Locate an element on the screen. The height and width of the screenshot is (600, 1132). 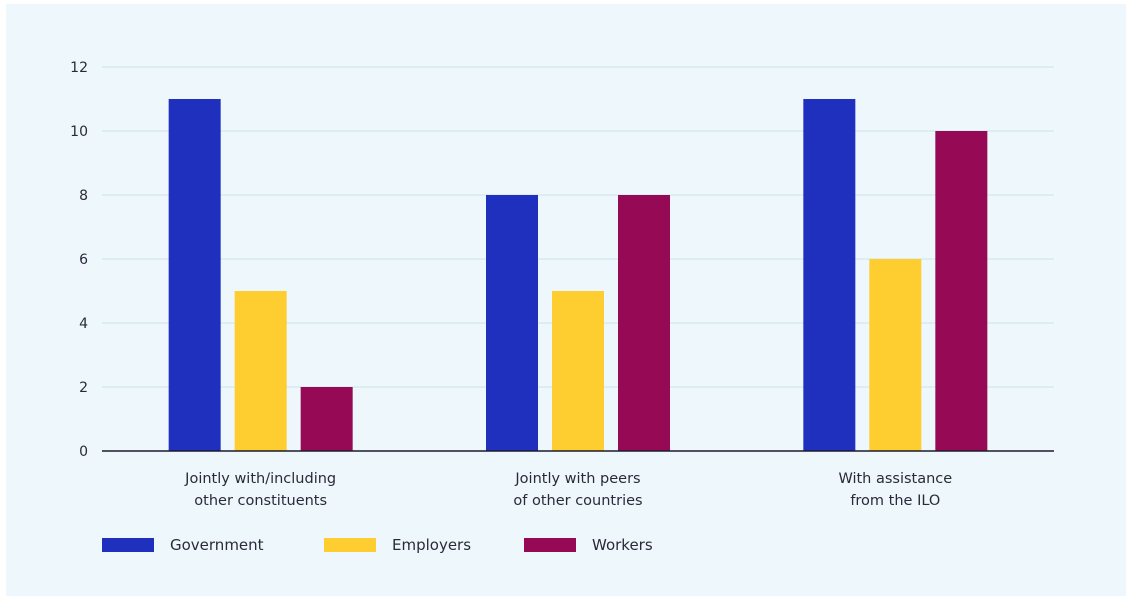
legend-swatch-employers is located at coordinates (350, 545).